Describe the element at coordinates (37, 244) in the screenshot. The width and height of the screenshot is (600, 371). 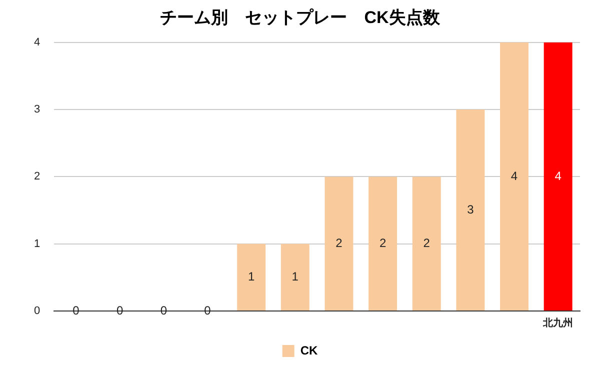
I see `y-tick-label: 1` at that location.